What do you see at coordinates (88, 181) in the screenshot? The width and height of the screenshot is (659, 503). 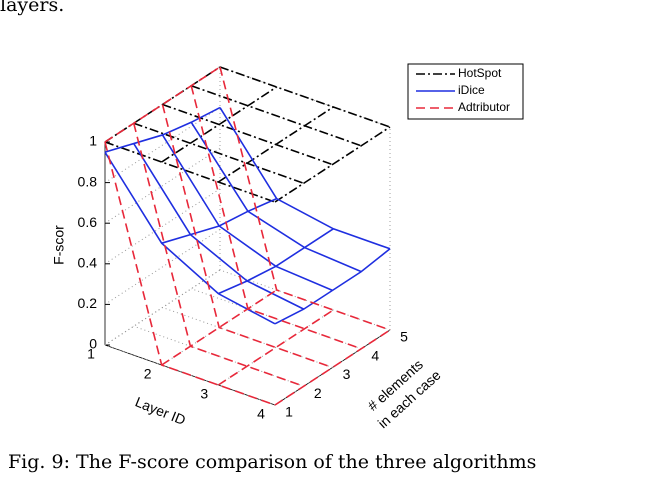 I see `z-tick-label: 0.8` at bounding box center [88, 181].